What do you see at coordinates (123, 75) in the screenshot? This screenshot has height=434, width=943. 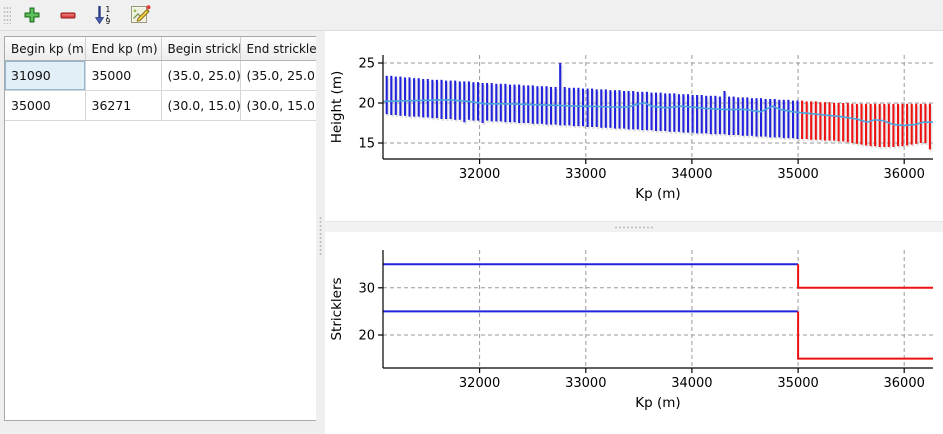 I see `cell-end-kp: 35000` at bounding box center [123, 75].